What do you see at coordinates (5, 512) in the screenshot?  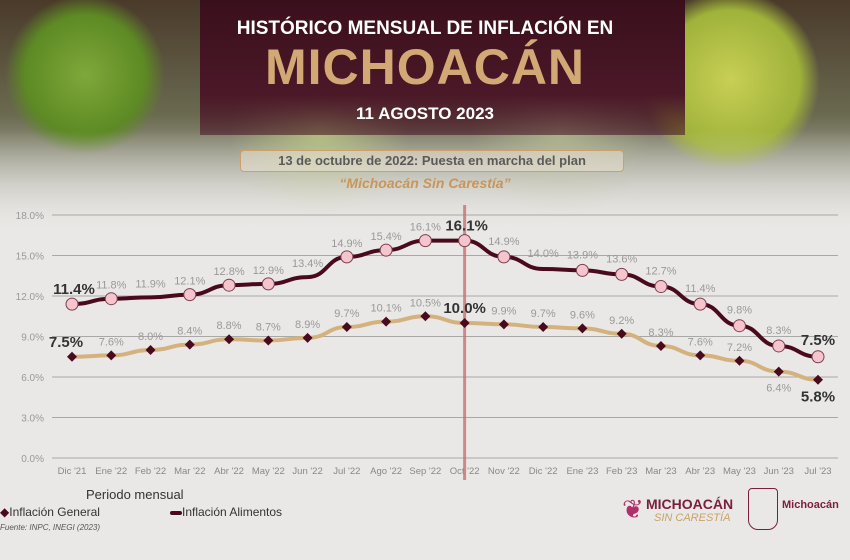 I see `diamond-icon: ◆` at bounding box center [5, 512].